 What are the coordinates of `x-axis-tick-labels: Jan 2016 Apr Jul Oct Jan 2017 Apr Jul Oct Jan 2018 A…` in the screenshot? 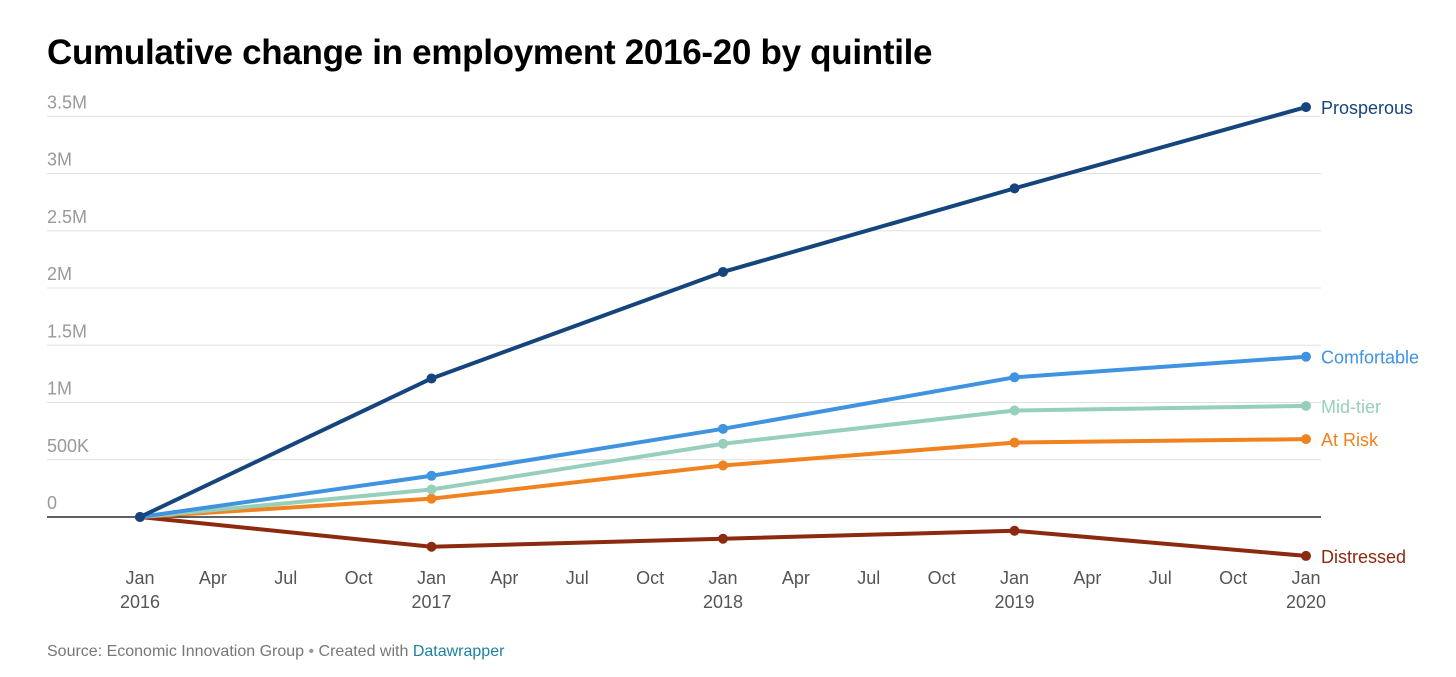 It's located at (723, 590).